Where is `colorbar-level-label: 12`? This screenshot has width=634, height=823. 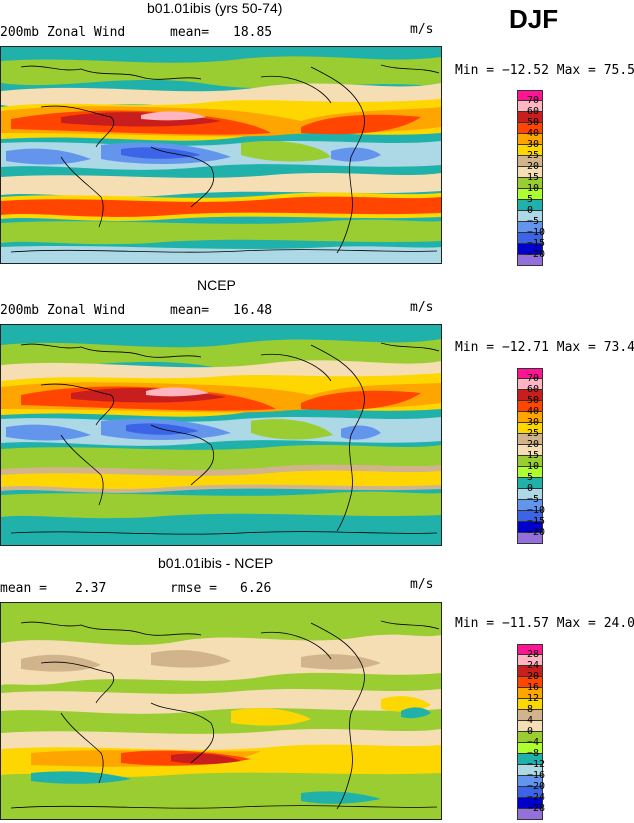
colorbar-level-label: 12 is located at coordinates (533, 698).